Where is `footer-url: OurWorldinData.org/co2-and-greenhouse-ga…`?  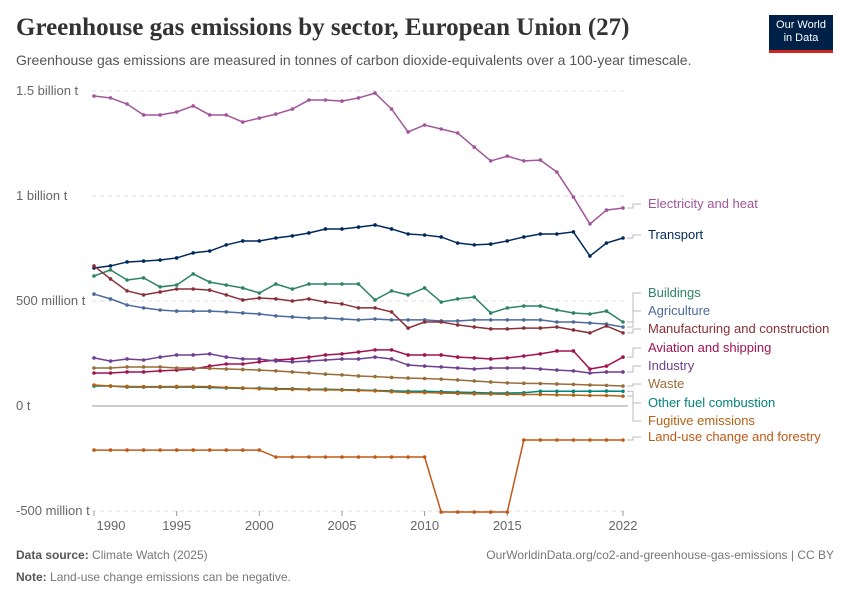 footer-url: OurWorldinData.org/co2-and-greenhouse-ga… is located at coordinates (660, 555).